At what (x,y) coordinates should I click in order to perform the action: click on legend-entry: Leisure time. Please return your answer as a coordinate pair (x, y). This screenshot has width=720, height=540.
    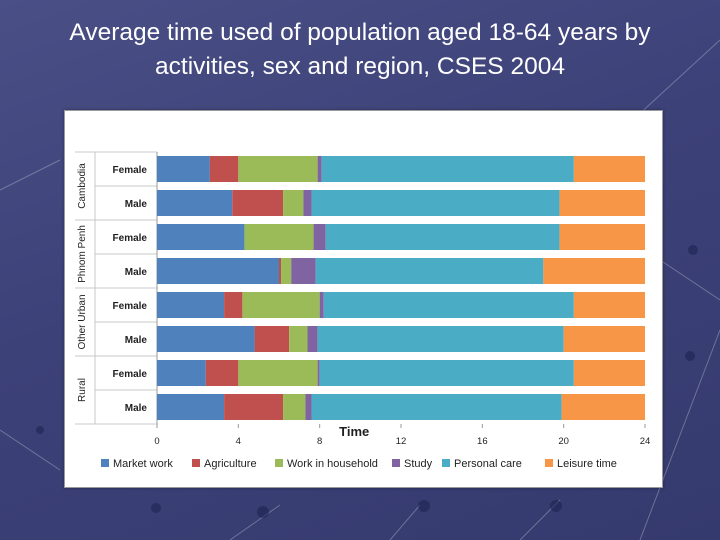
    Looking at the image, I should click on (587, 464).